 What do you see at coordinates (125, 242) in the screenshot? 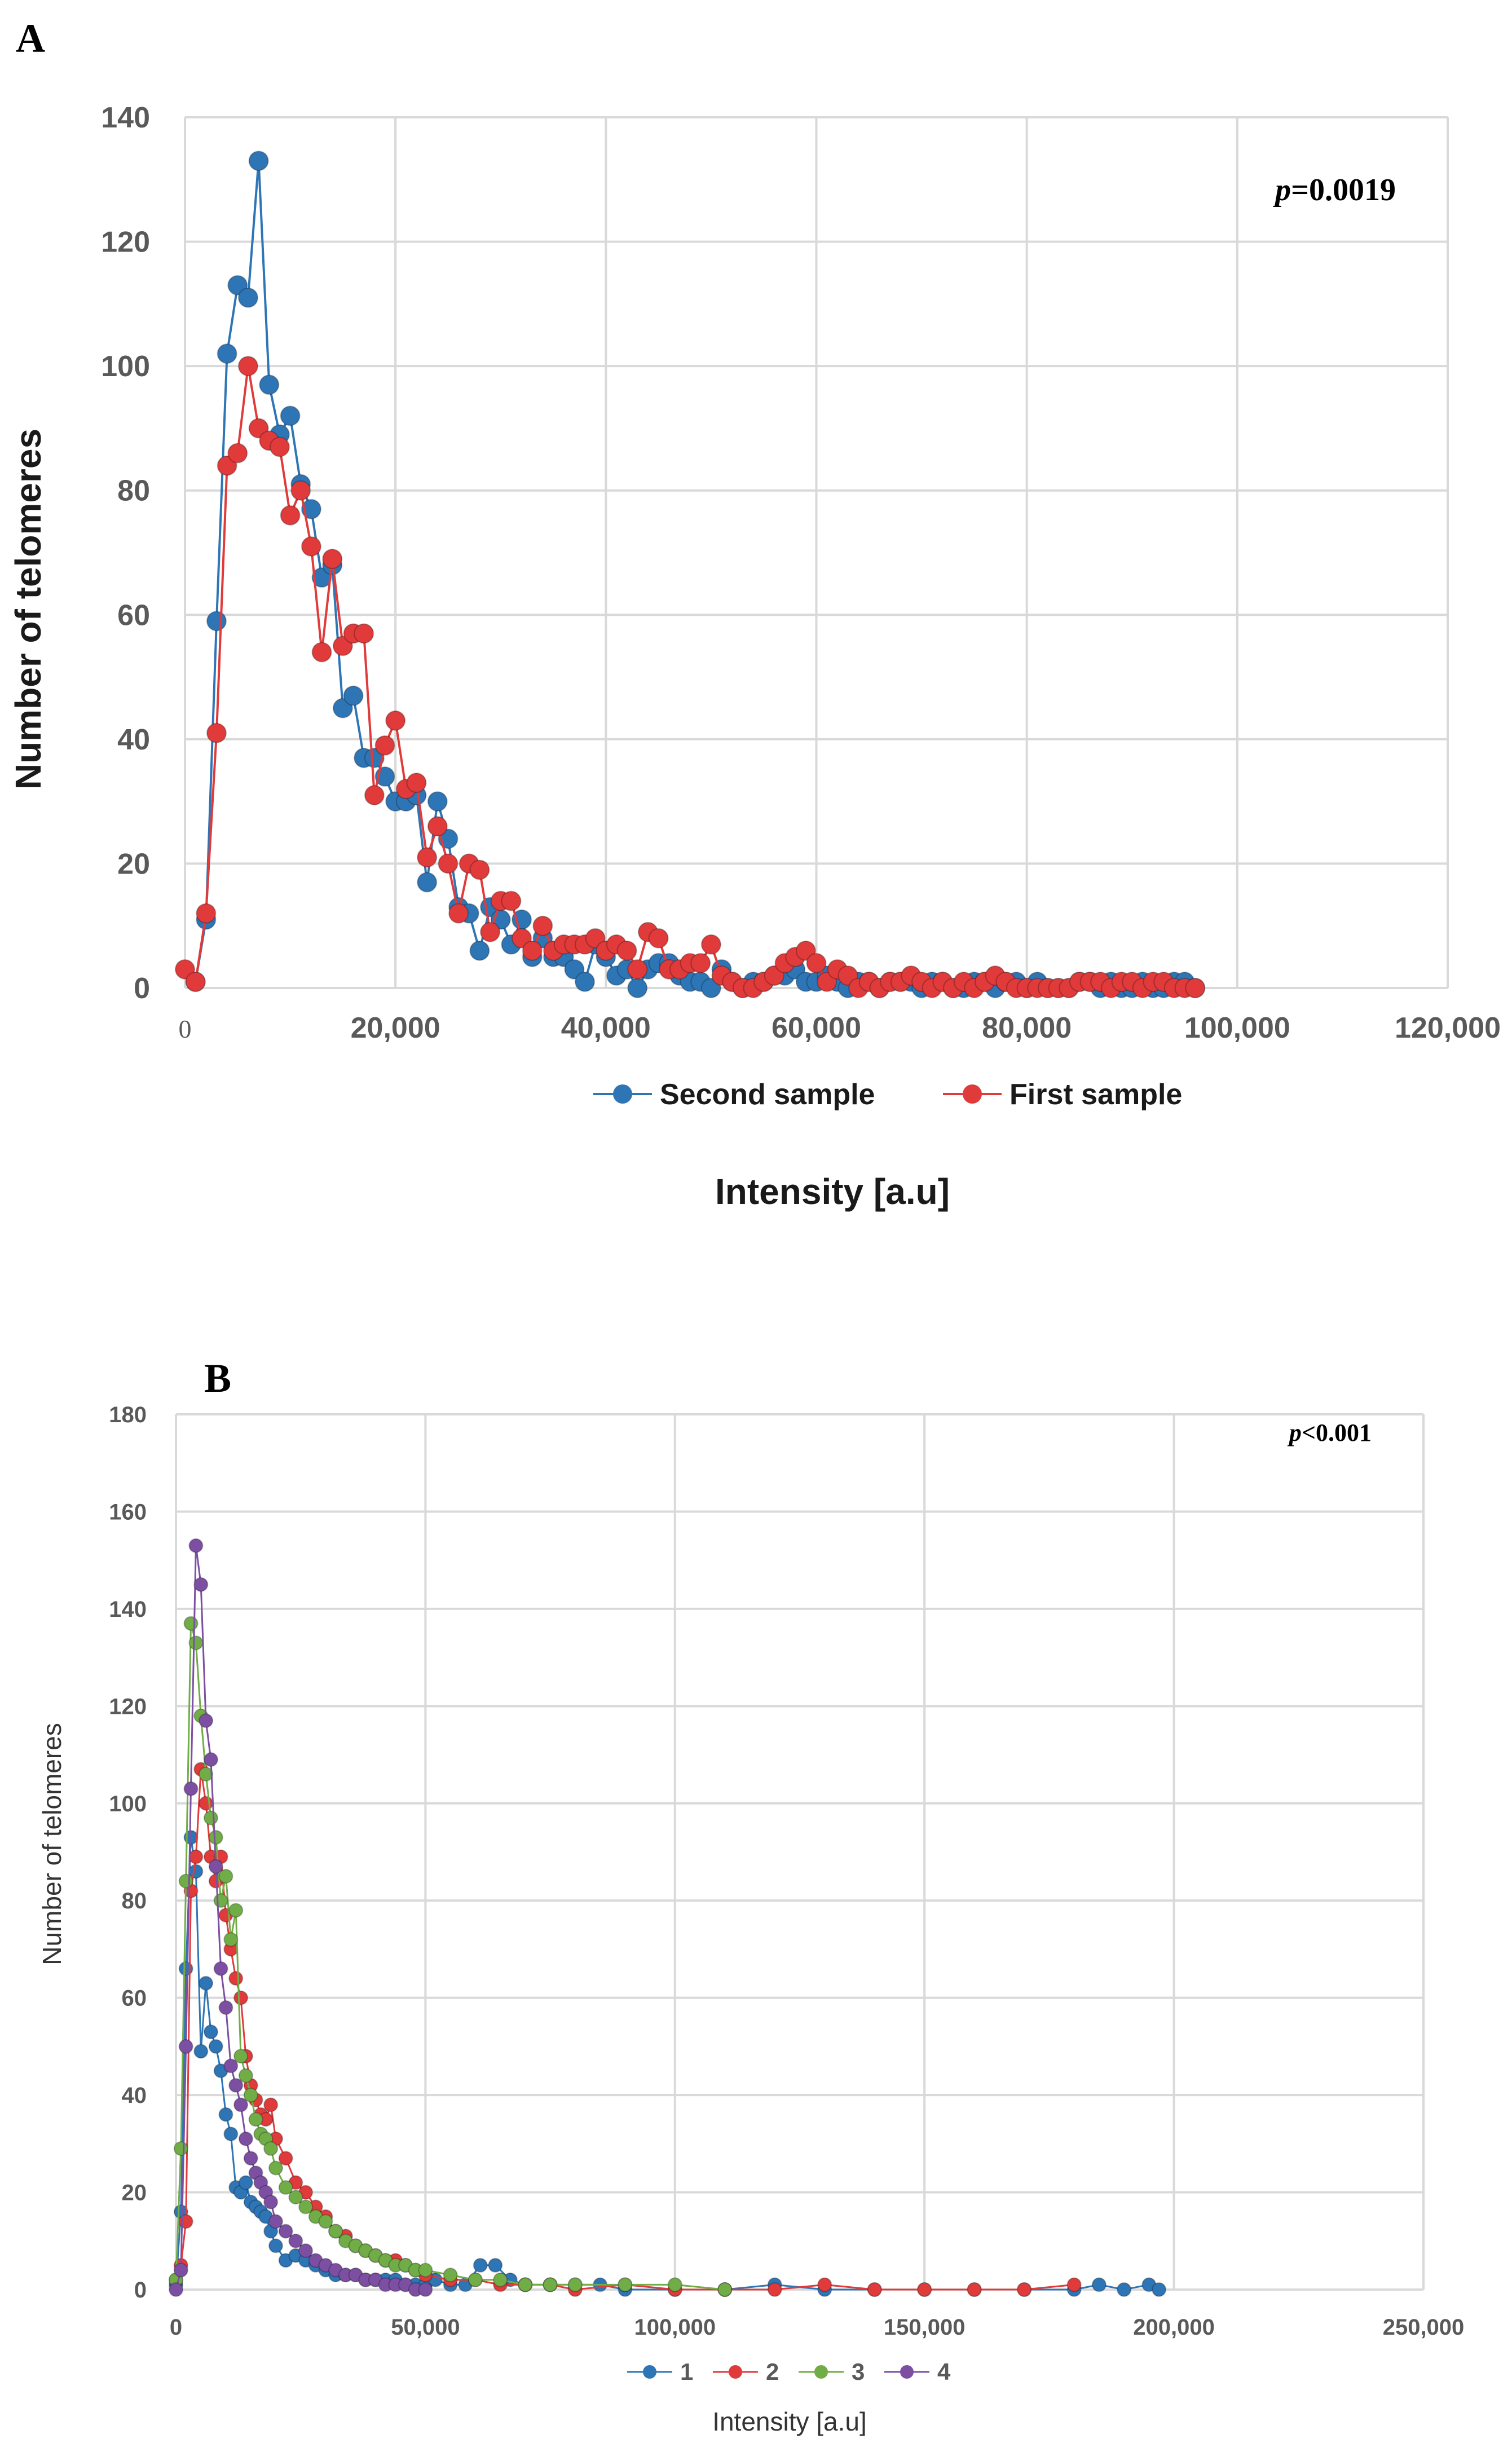
I see `y-tick-label: 120` at bounding box center [125, 242].